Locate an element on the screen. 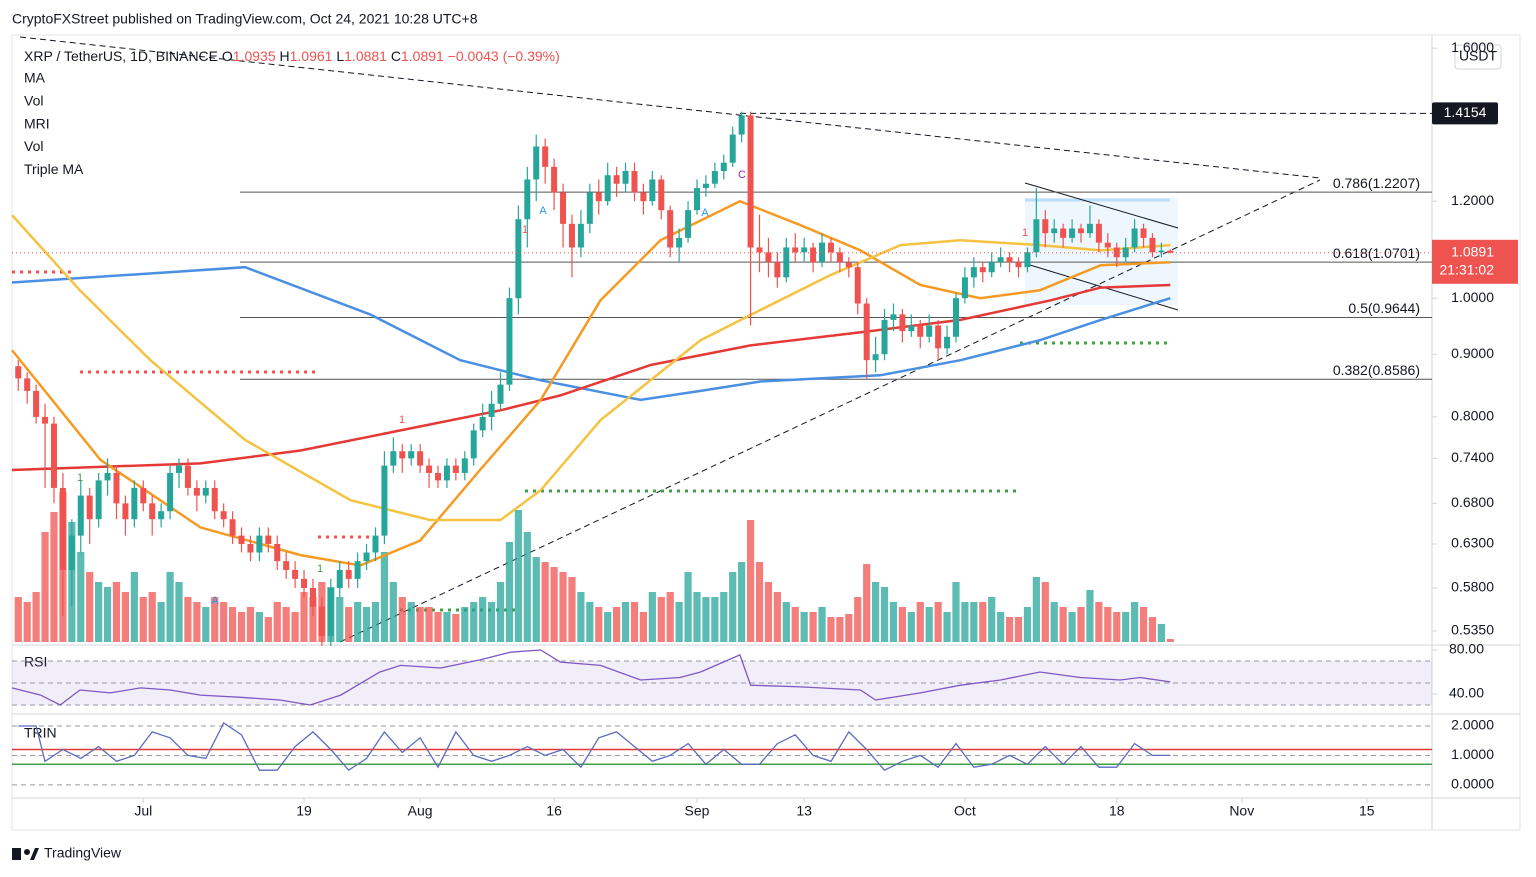 The height and width of the screenshot is (877, 1536). trin-tick-label: 0.0000 is located at coordinates (1472, 784).